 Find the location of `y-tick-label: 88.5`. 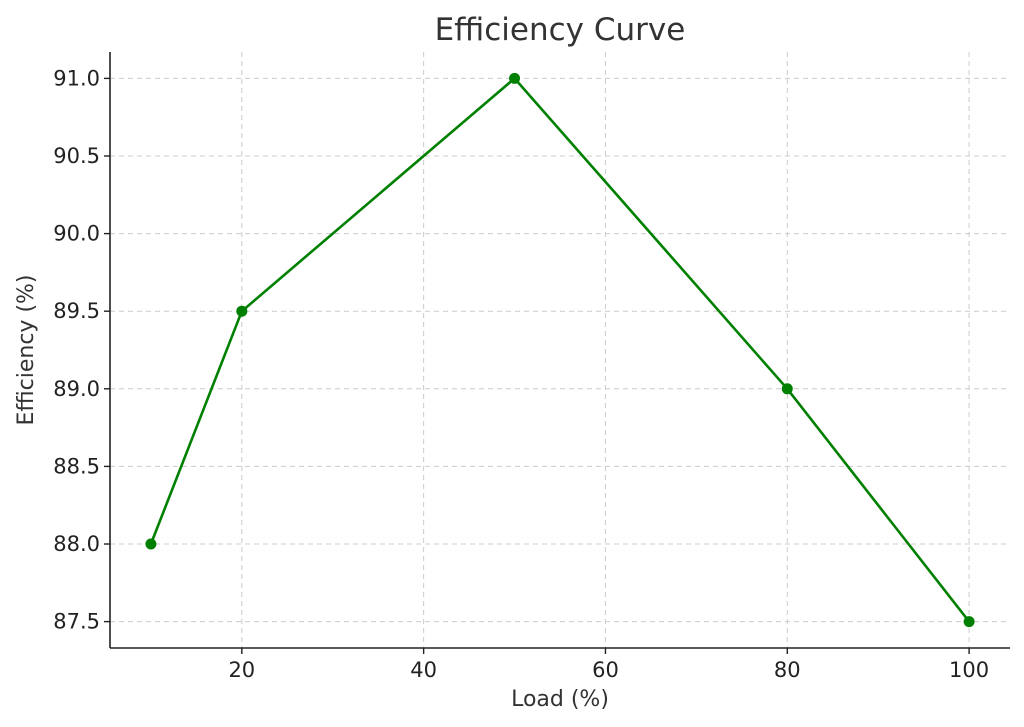

y-tick-label: 88.5 is located at coordinates (76, 466).